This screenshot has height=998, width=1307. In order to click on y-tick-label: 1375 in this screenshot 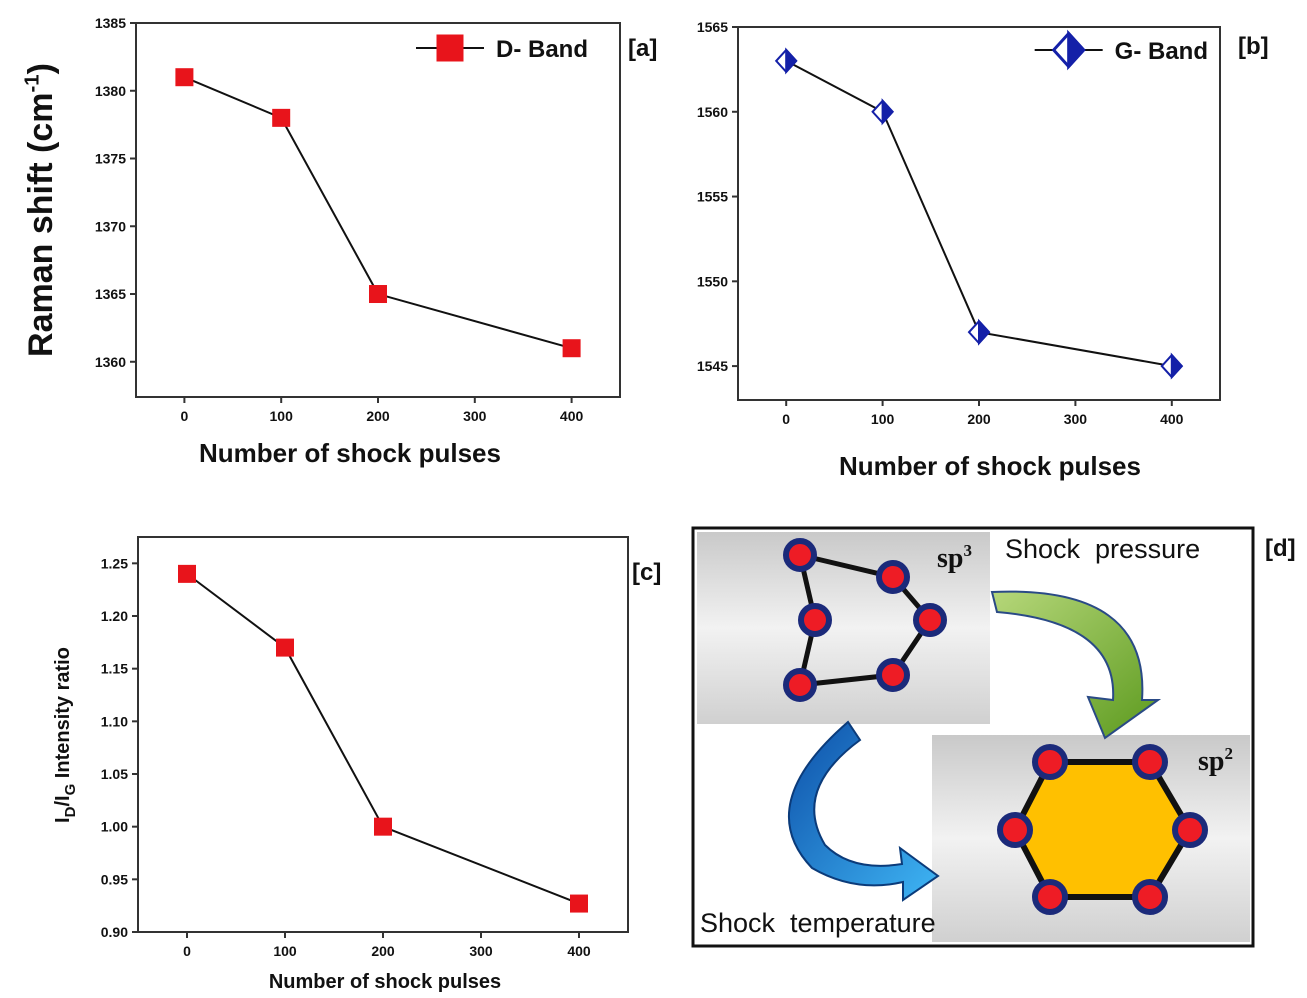, I will do `click(110, 159)`.